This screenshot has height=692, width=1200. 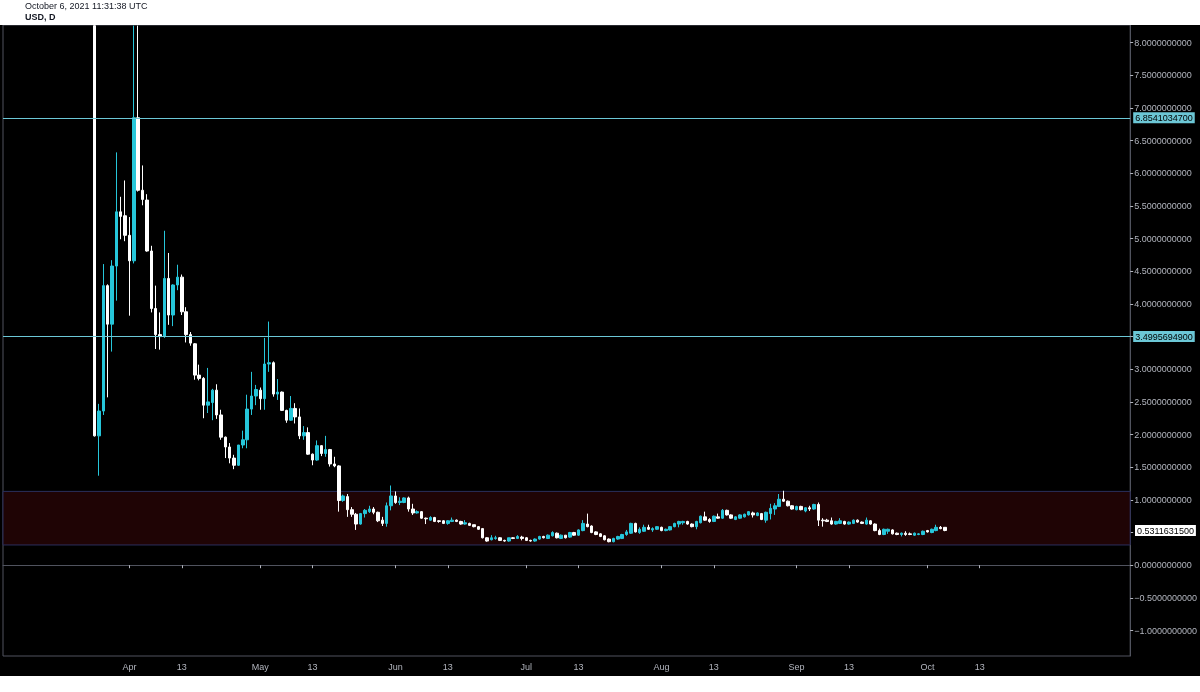 I want to click on y-tick-label: 5.0000000000, so click(x=1163, y=238).